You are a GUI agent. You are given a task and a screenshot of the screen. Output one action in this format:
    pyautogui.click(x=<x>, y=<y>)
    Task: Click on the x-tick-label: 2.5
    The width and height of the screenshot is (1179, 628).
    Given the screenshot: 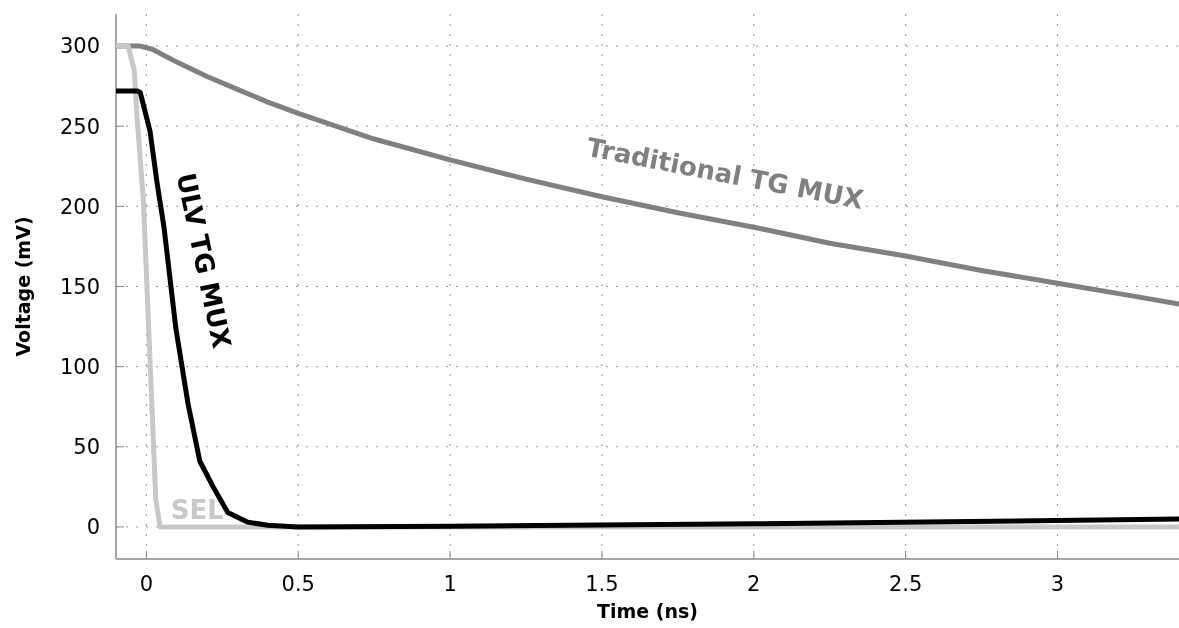 What is the action you would take?
    pyautogui.click(x=905, y=584)
    